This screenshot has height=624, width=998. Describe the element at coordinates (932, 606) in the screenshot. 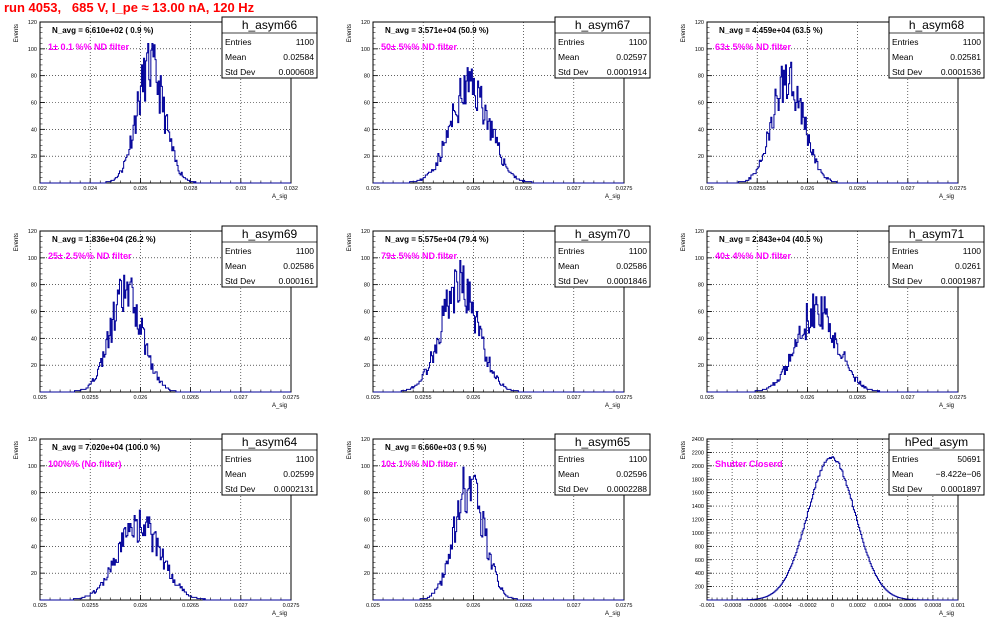

I see `x-tick-label: 0.0008` at that location.